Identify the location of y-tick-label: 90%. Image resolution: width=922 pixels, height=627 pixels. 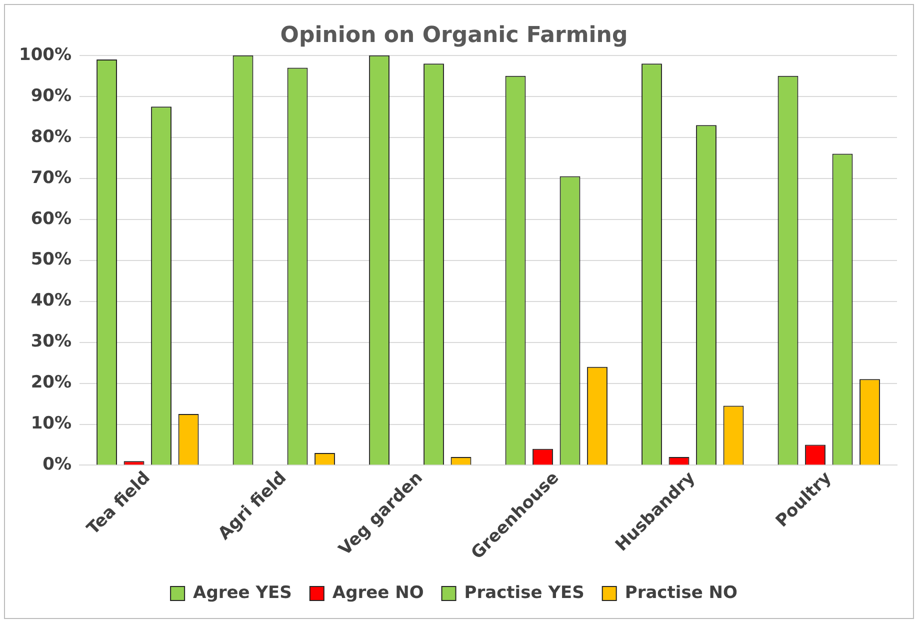
(51, 96).